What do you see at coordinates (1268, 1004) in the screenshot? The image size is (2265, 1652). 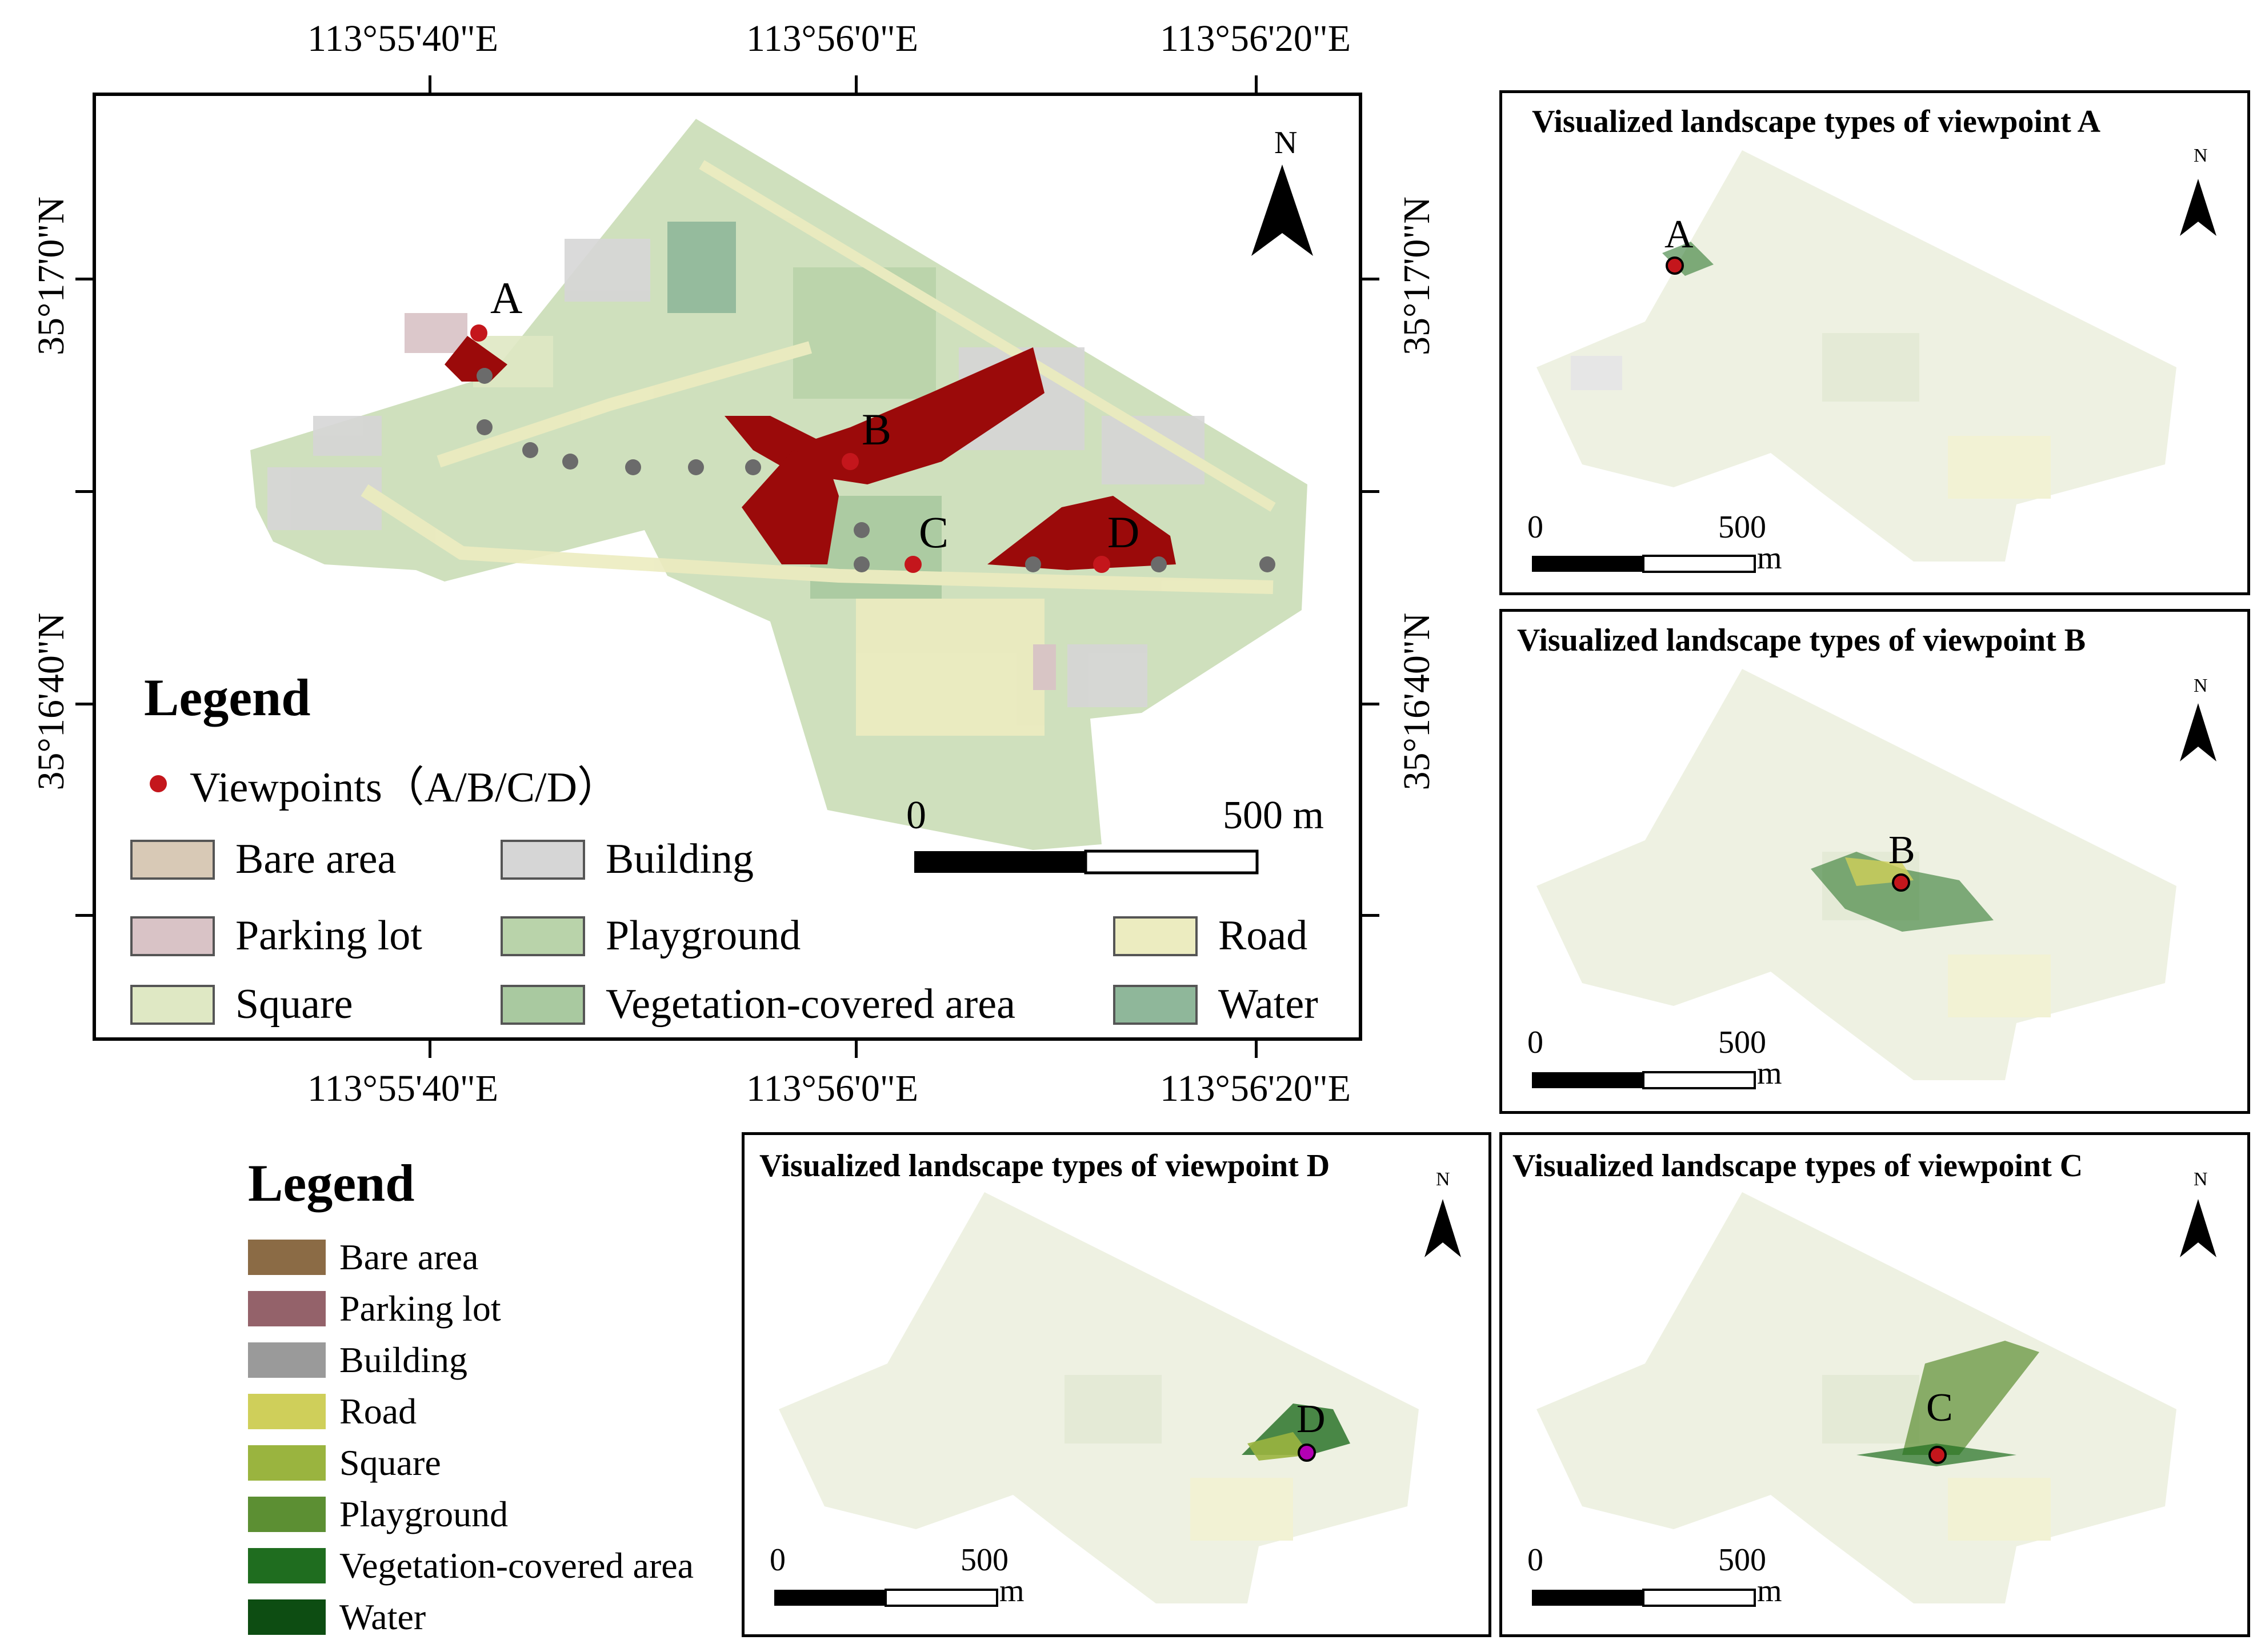 I see `legend-item-label: Water` at bounding box center [1268, 1004].